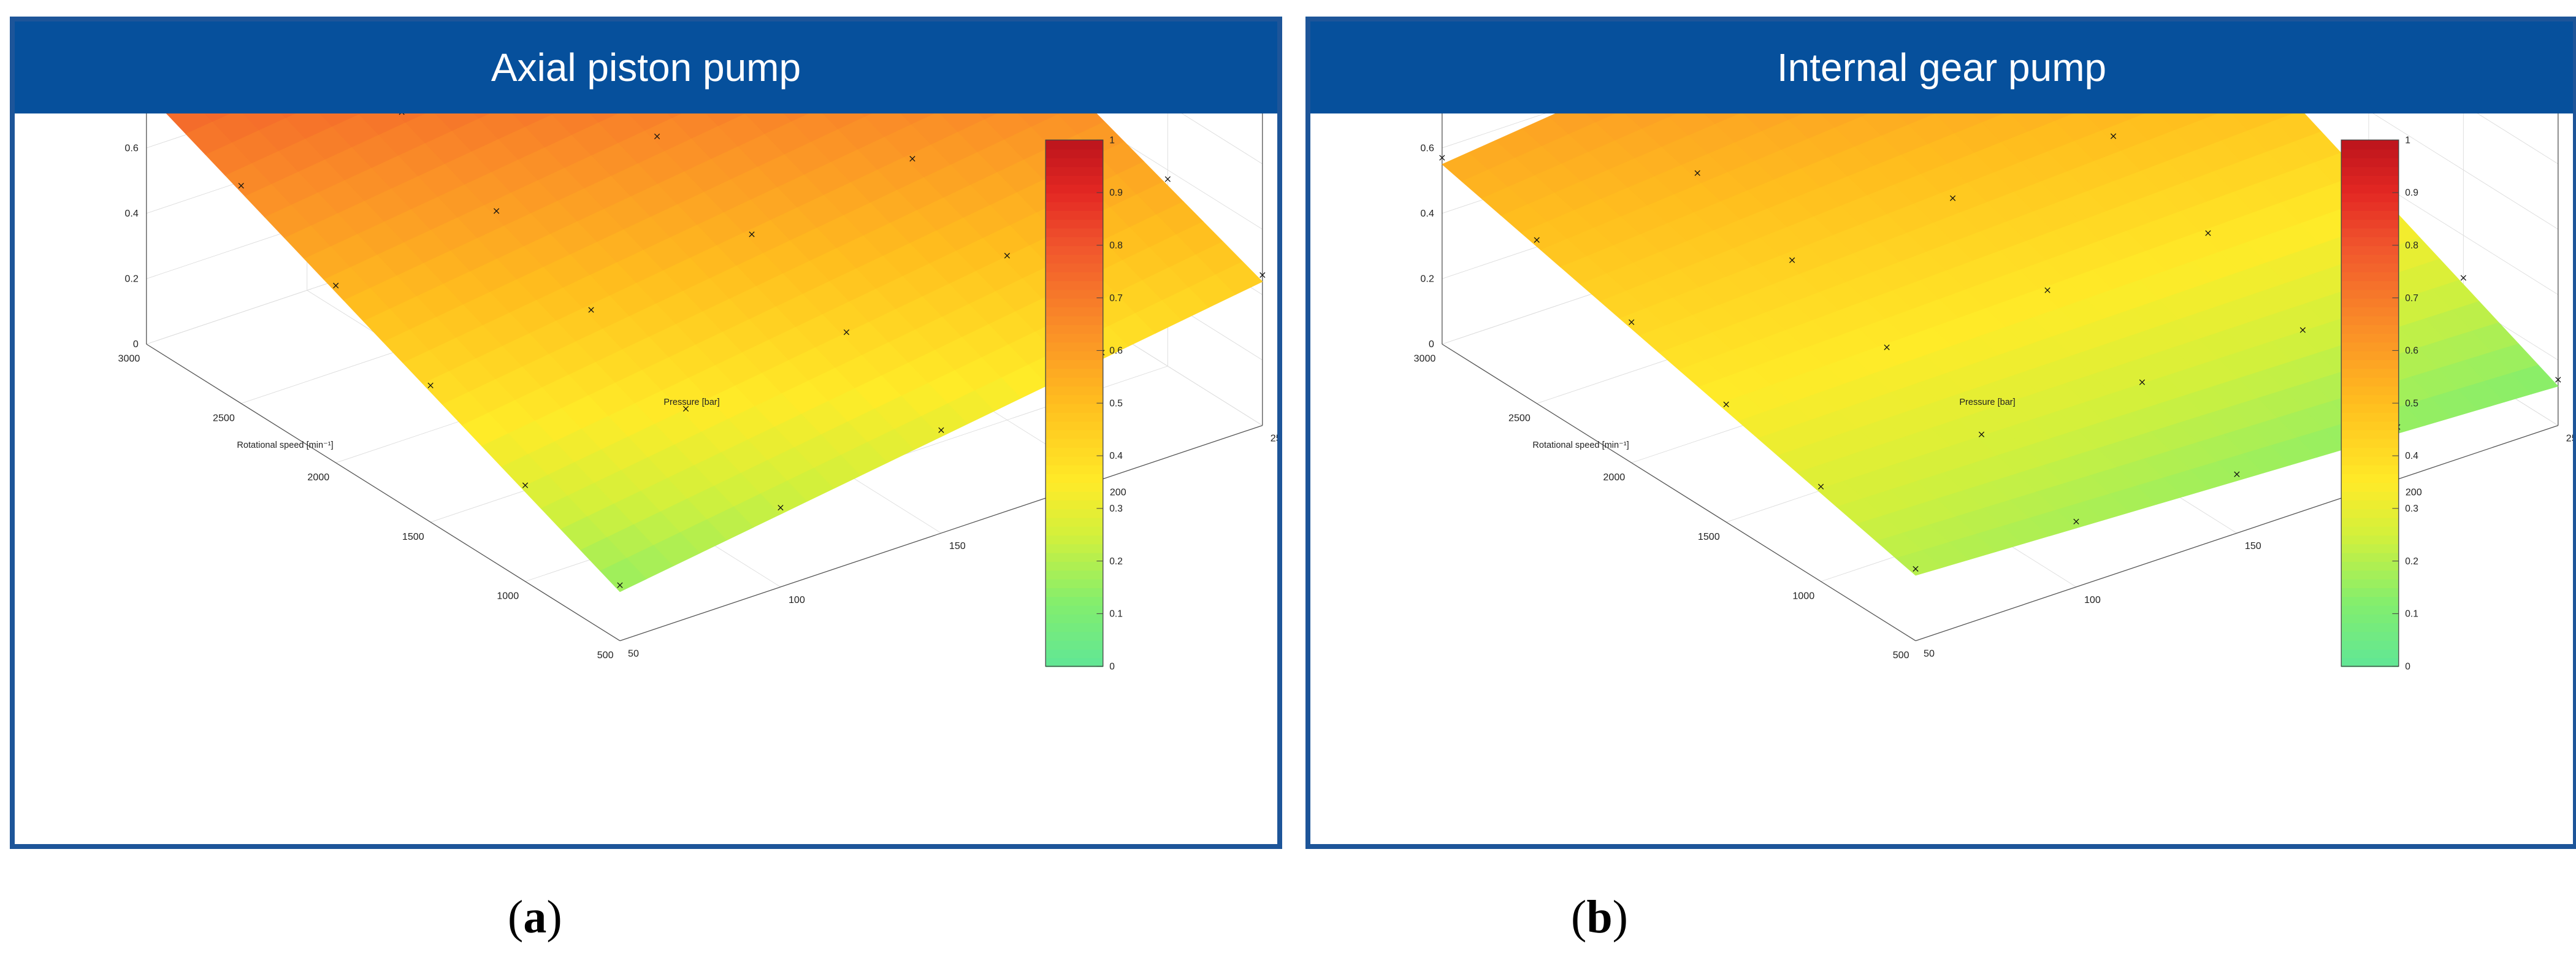 This screenshot has width=2576, height=960. Describe the element at coordinates (1580, 445) in the screenshot. I see `x-axis-label: Rotational speed [min⁻¹]` at that location.